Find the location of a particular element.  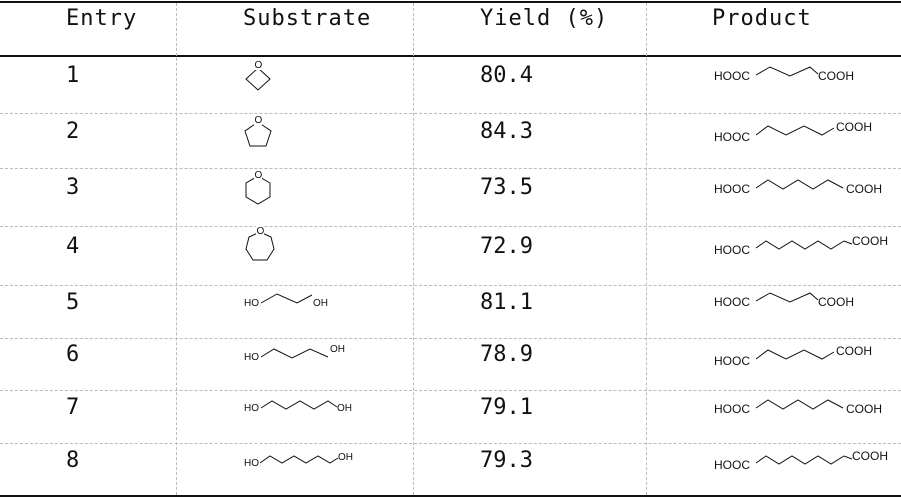

header-yield: Yield (%) is located at coordinates (544, 18).